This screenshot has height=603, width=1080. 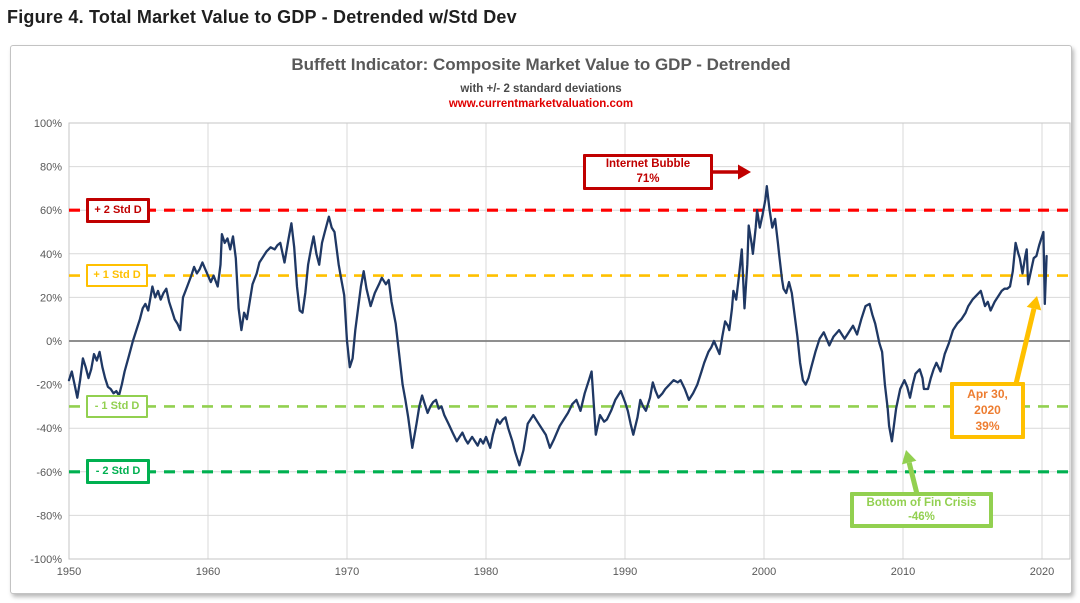 What do you see at coordinates (208, 572) in the screenshot?
I see `svg-text: 1960` at bounding box center [208, 572].